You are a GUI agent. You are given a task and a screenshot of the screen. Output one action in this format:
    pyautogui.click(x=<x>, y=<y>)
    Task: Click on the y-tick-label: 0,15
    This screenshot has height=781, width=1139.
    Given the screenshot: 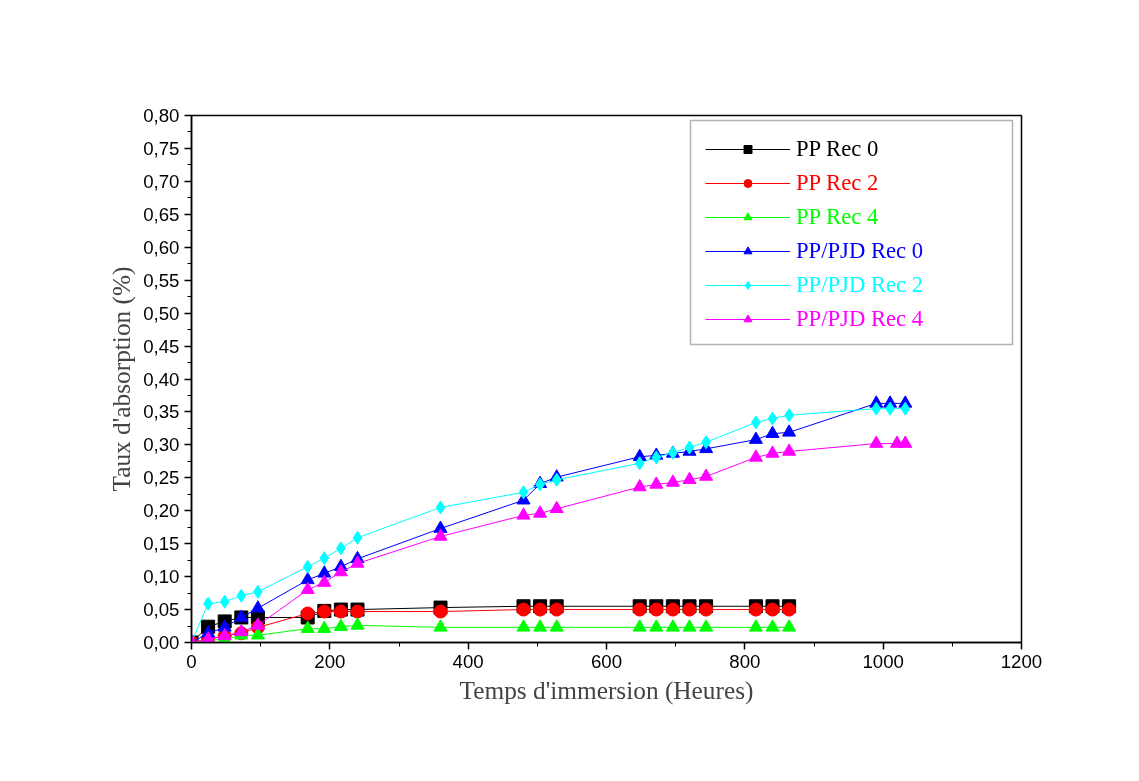 What is the action you would take?
    pyautogui.click(x=161, y=544)
    